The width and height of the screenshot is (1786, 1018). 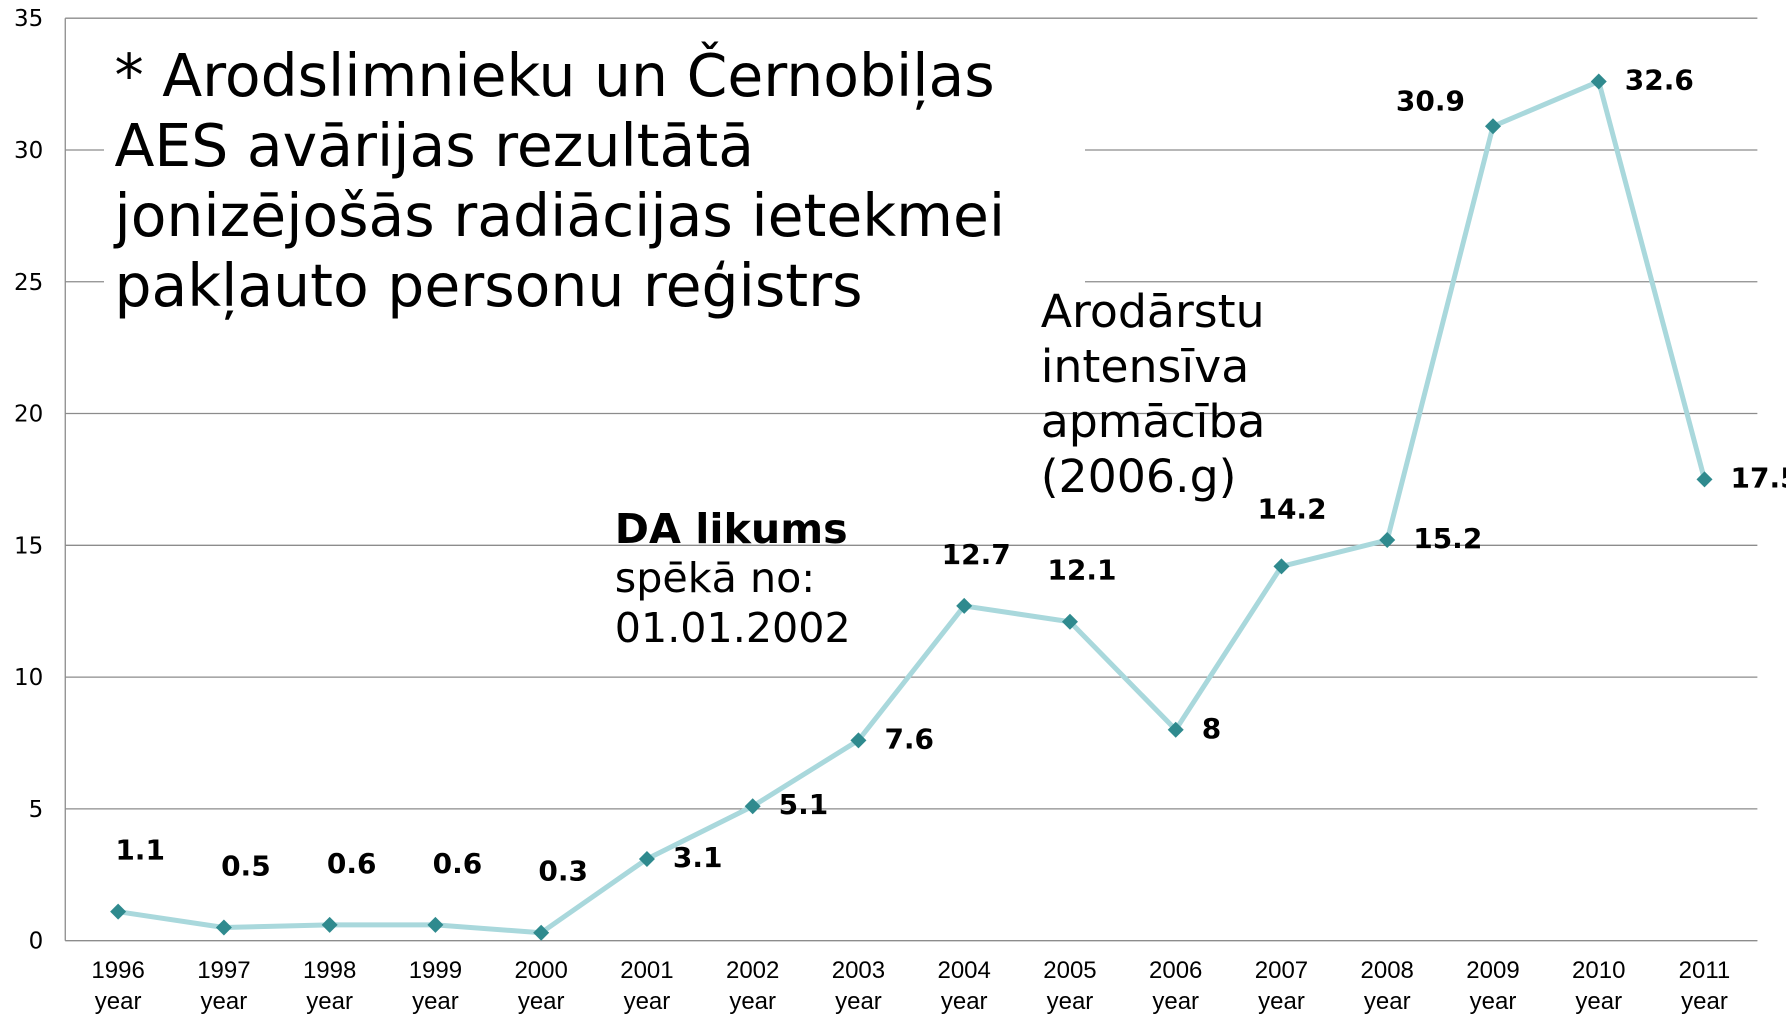 What do you see at coordinates (329, 985) in the screenshot?
I see `x-tick-label: 1998 year` at bounding box center [329, 985].